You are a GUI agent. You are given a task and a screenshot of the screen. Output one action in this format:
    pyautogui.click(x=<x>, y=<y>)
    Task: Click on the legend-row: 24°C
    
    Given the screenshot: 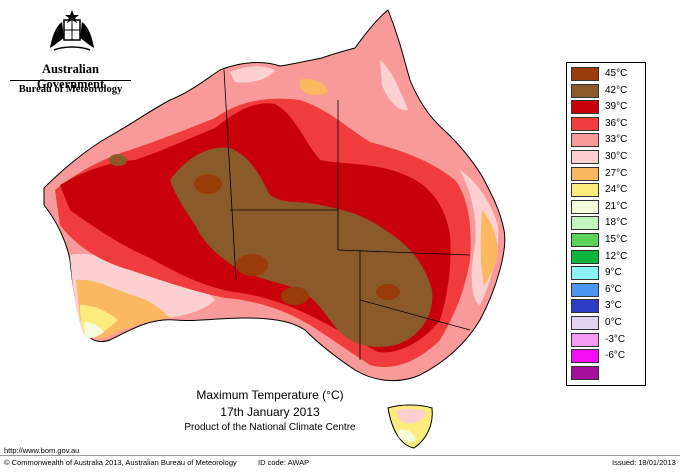 What is the action you would take?
    pyautogui.click(x=606, y=190)
    